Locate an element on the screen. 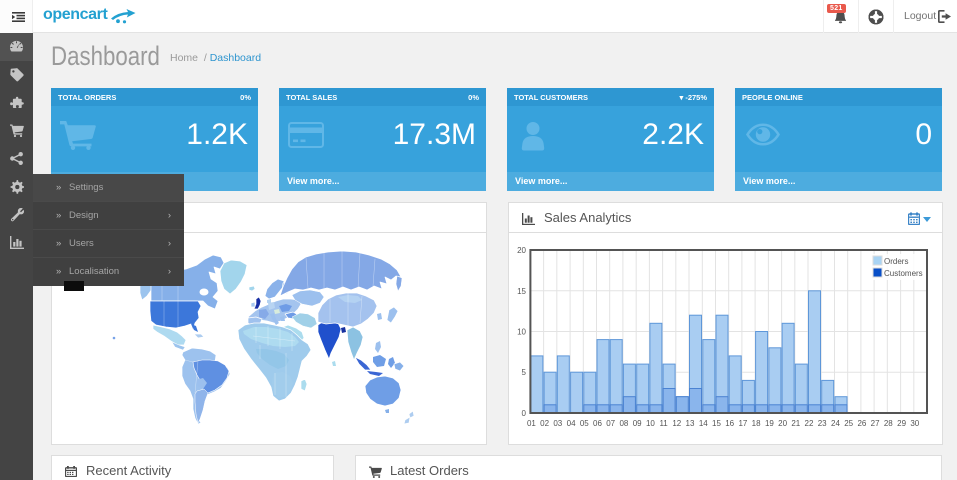 This screenshot has width=957, height=480. svg-text: 05 is located at coordinates (584, 423).